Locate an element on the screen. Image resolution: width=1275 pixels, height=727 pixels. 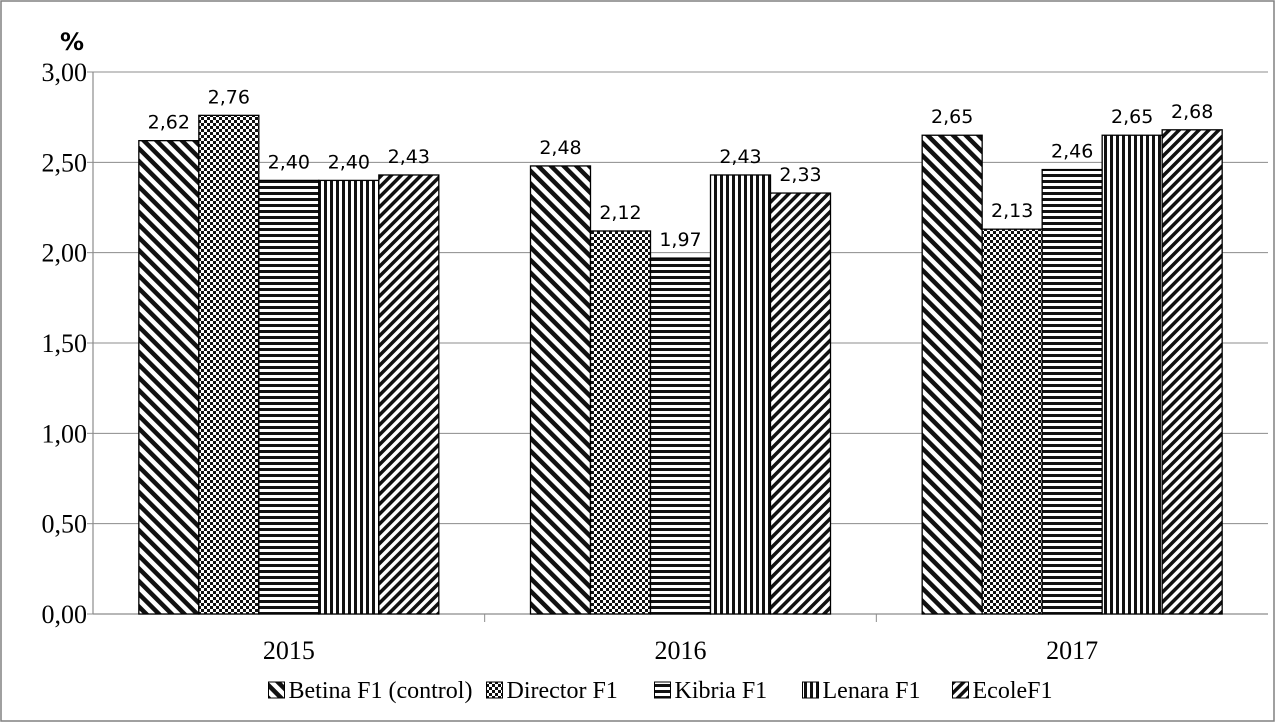
legend-label: Kibria F1 is located at coordinates (721, 691).